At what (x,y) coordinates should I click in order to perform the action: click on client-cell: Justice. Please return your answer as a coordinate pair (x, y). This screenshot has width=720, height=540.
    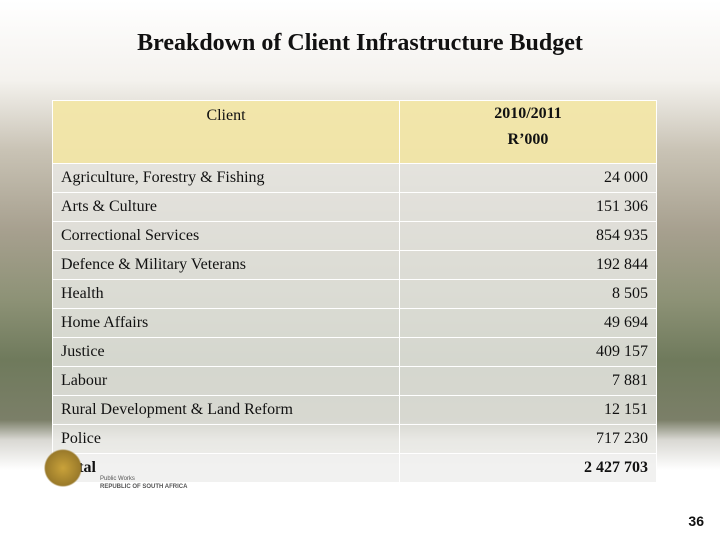
    Looking at the image, I should click on (226, 352).